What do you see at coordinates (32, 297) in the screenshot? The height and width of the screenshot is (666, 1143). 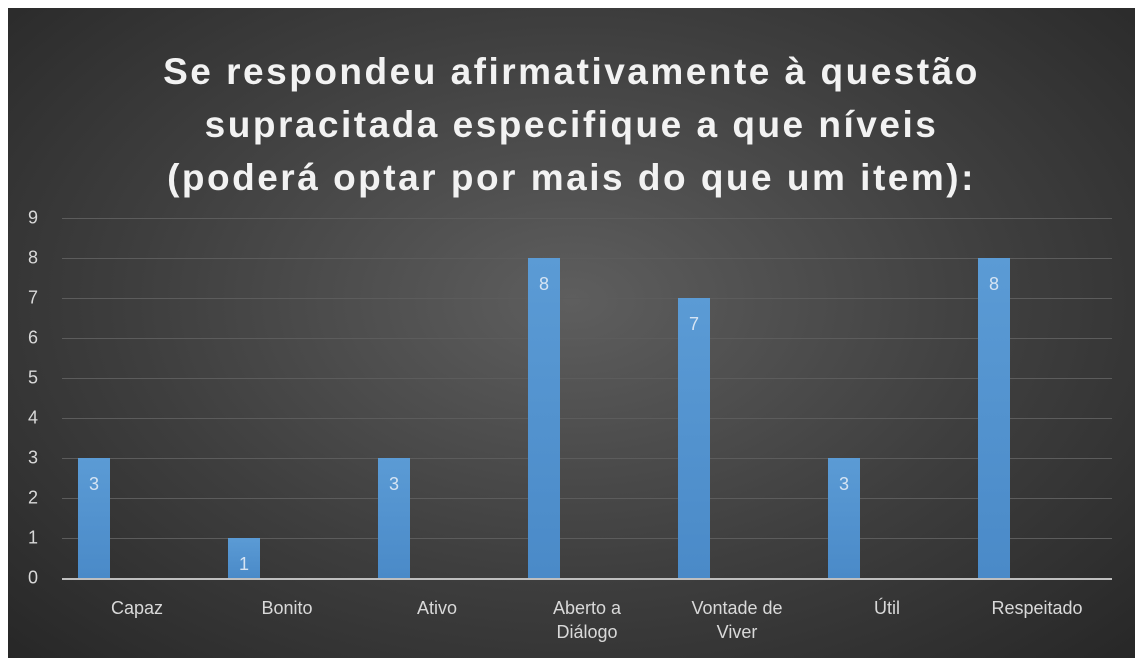 I see `y-tick-label: 7` at bounding box center [32, 297].